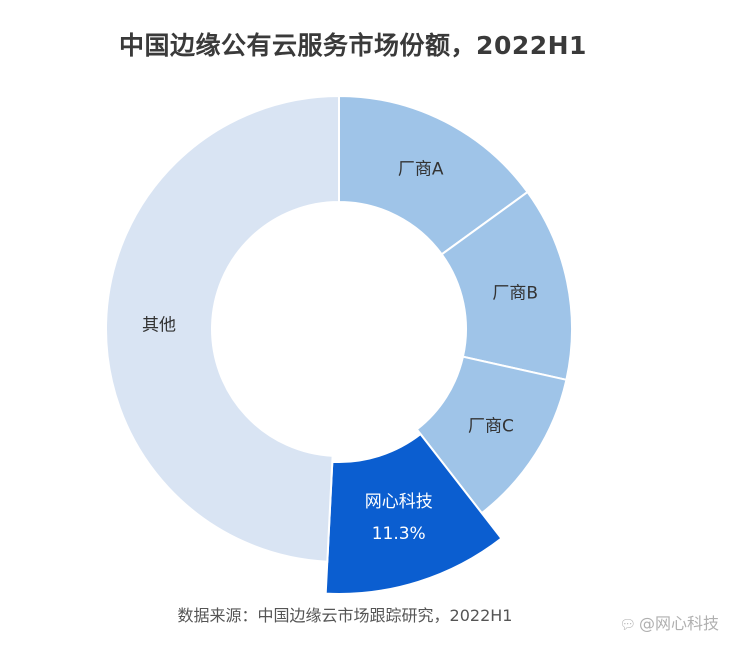 This screenshot has height=646, width=733. Describe the element at coordinates (678, 623) in the screenshot. I see `watermark-text: @网心科技` at that location.